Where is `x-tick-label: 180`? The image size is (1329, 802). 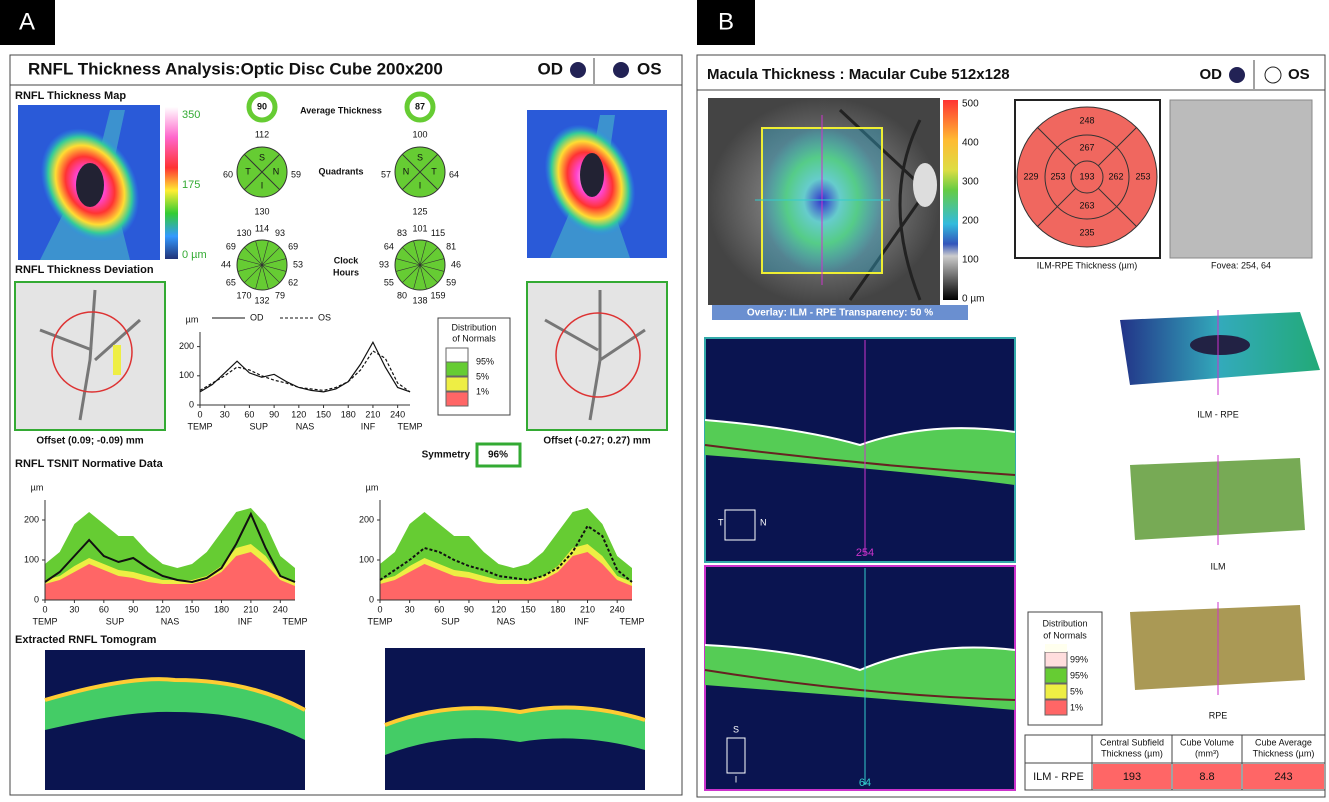
x-tick-label: 180 is located at coordinates (557, 609).